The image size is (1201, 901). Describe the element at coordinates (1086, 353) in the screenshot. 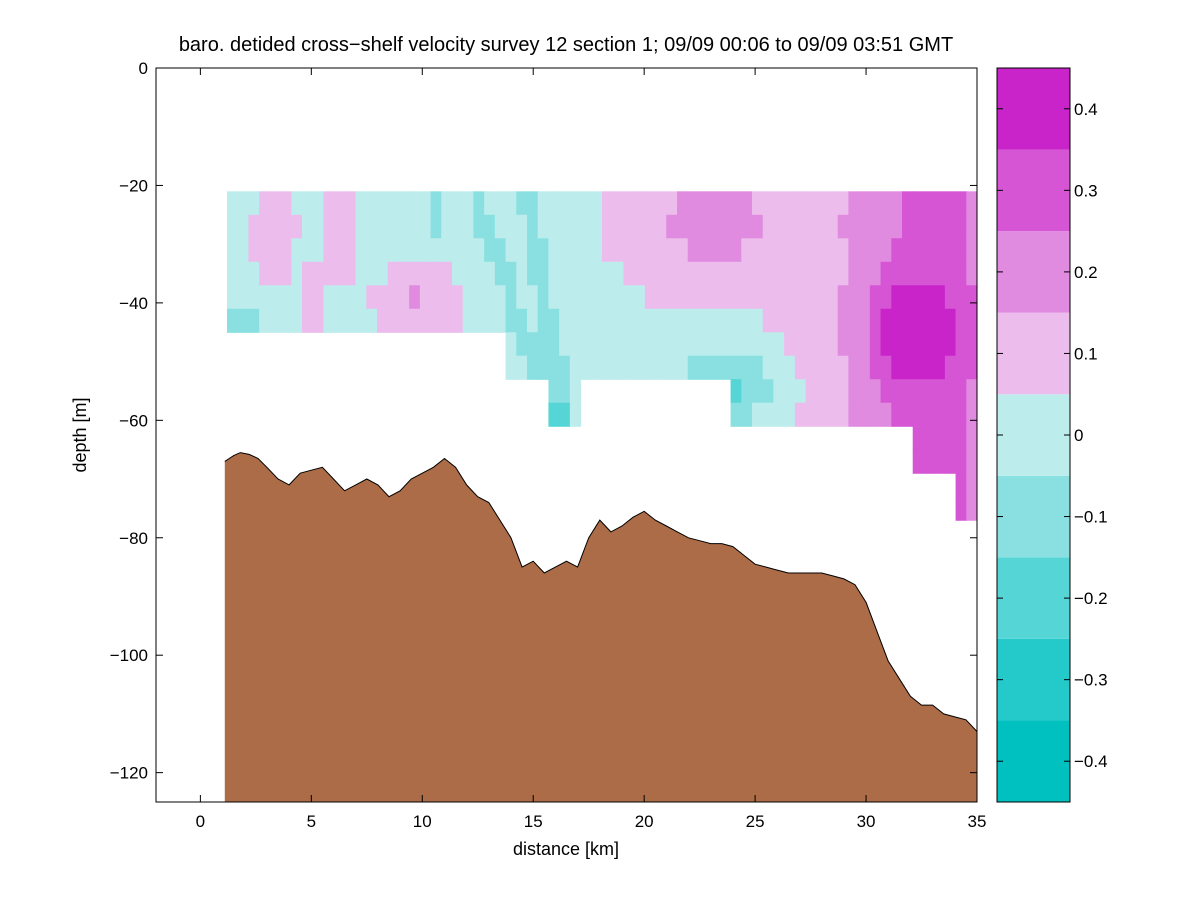

I see `colorbar-tick-label: 0.1` at that location.